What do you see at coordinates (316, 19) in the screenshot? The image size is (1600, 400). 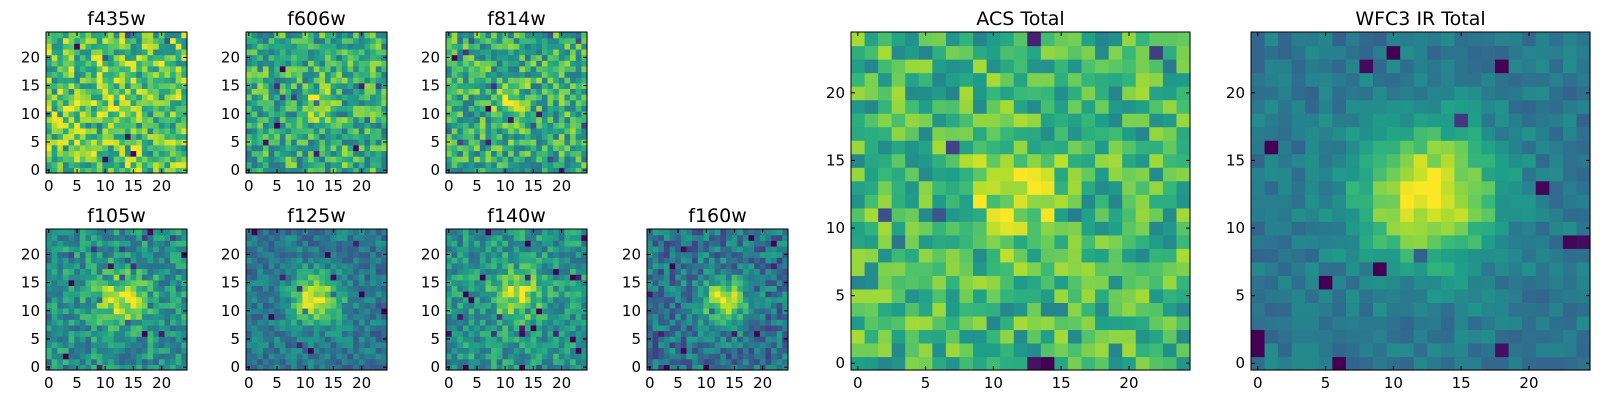 I see `panel-title: f606w` at bounding box center [316, 19].